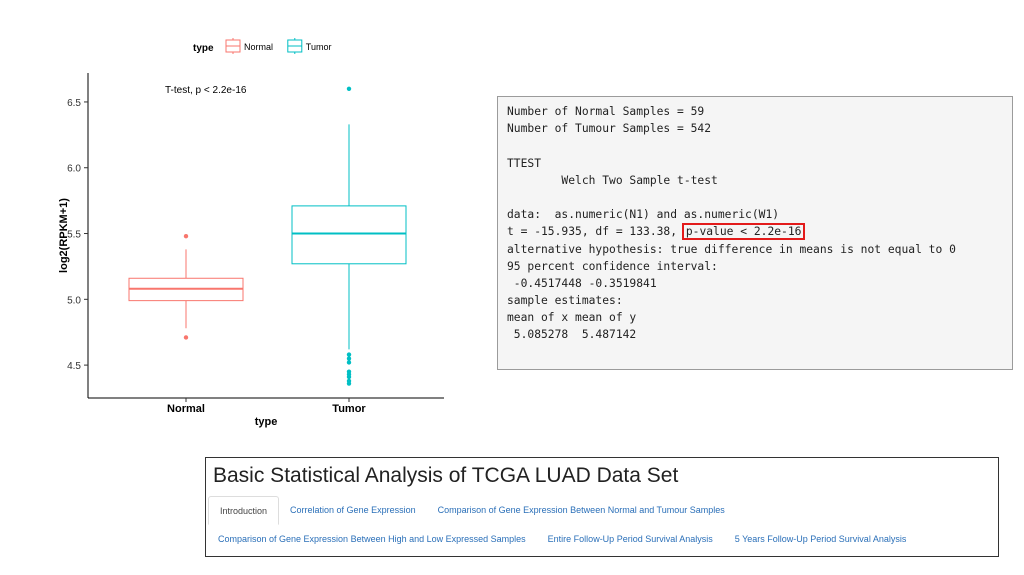 The image size is (1024, 575). I want to click on legend-label-normal: Normal, so click(258, 47).